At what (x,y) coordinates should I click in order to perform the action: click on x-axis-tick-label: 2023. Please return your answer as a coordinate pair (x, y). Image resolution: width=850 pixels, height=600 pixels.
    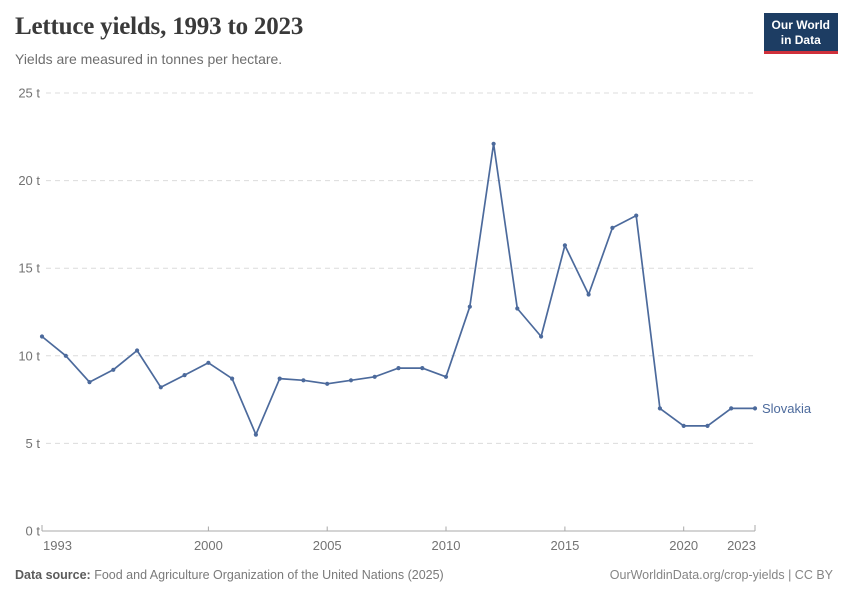
    Looking at the image, I should click on (741, 545).